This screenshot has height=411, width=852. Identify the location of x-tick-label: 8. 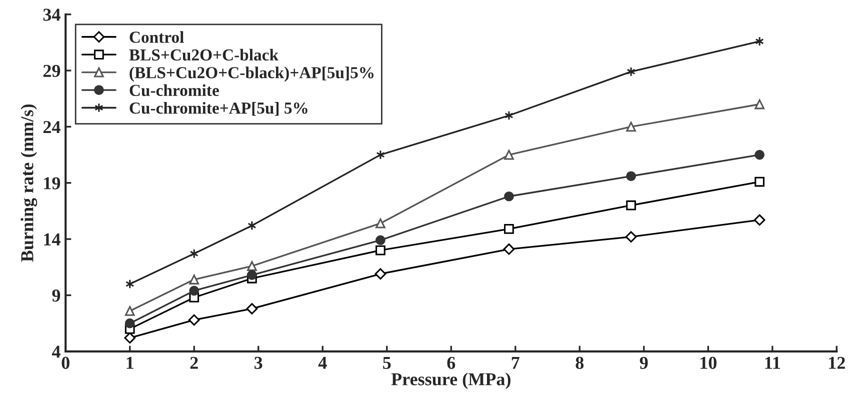
(580, 362).